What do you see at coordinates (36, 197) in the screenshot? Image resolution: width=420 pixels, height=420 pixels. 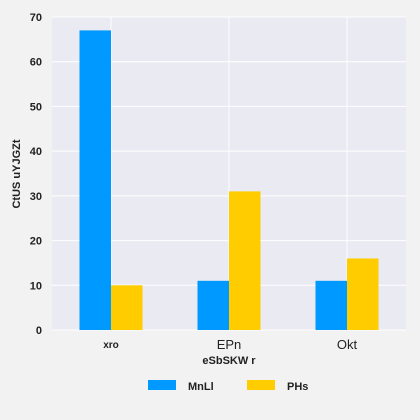 I see `y-tick-label: 30` at bounding box center [36, 197].